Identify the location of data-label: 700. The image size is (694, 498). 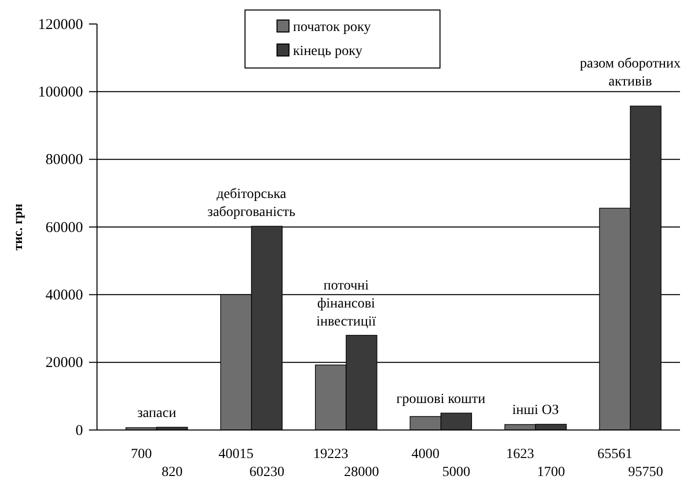
(141, 454).